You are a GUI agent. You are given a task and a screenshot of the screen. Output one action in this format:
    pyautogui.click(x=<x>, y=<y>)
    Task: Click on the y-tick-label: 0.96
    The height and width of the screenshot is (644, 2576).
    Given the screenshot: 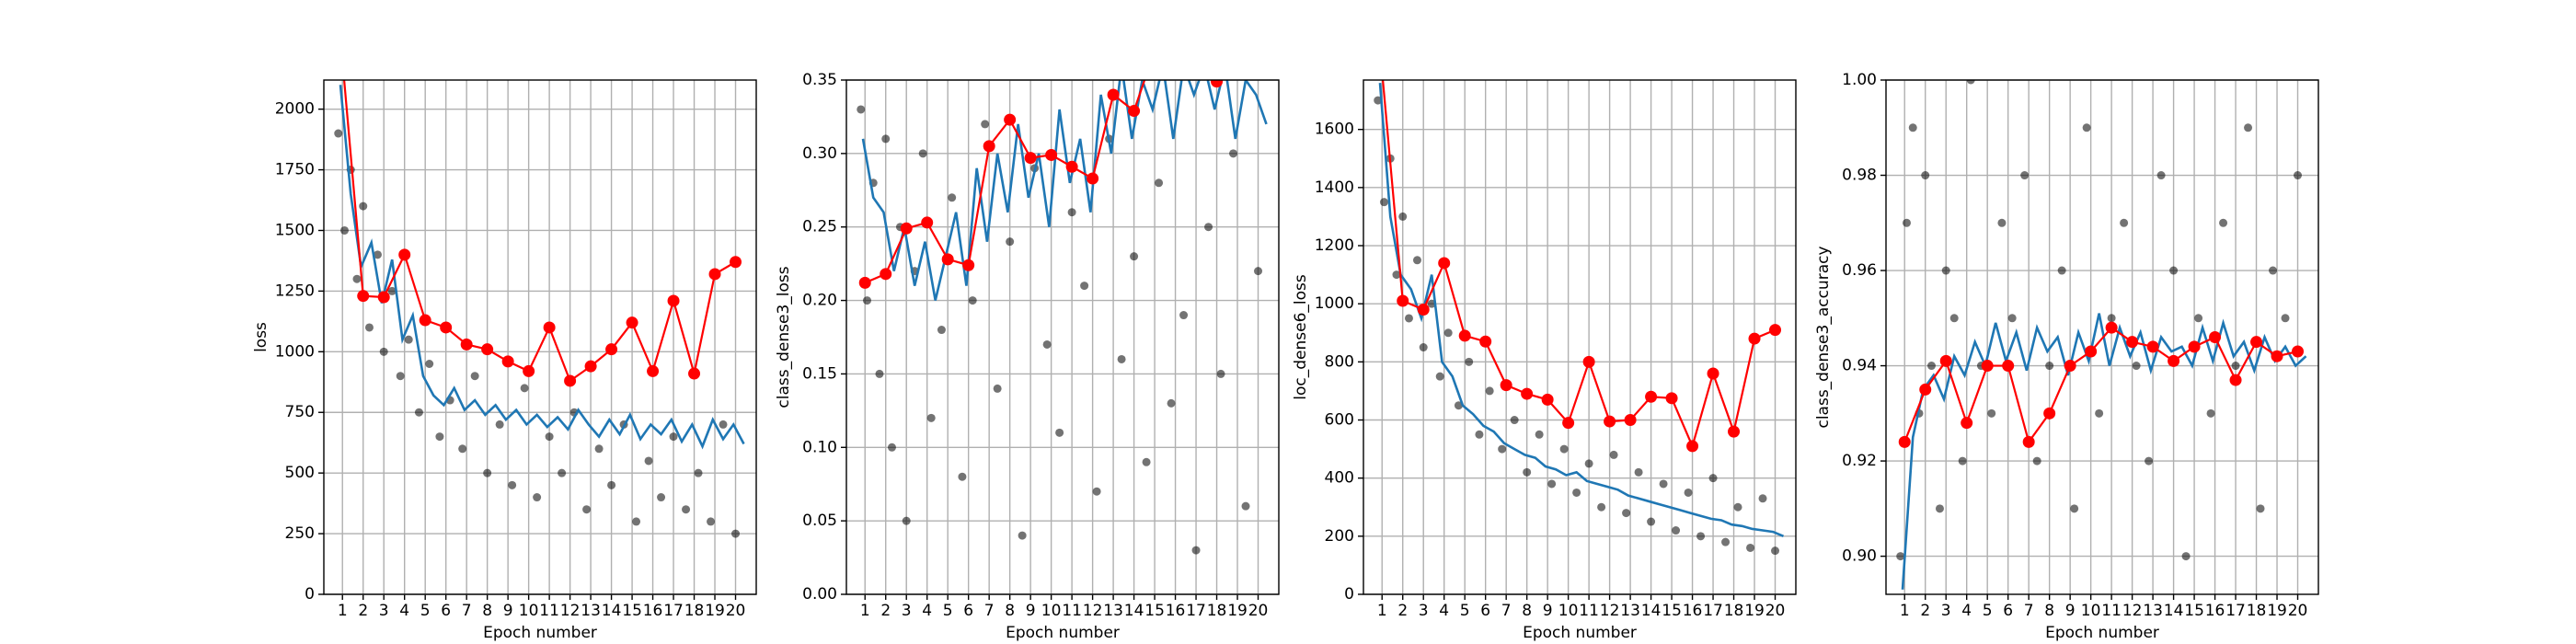 What is the action you would take?
    pyautogui.click(x=1859, y=270)
    